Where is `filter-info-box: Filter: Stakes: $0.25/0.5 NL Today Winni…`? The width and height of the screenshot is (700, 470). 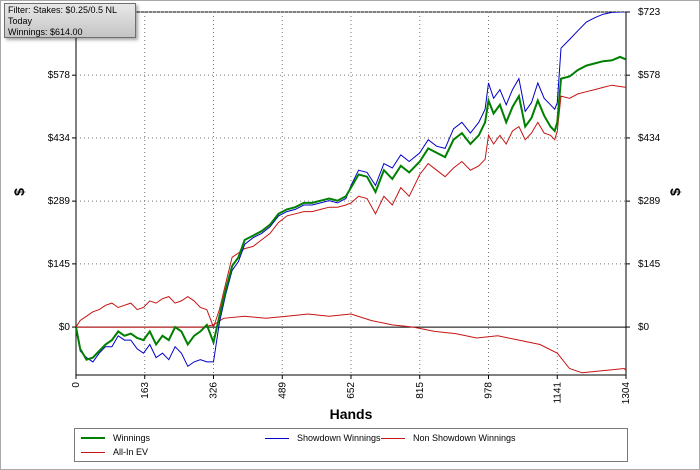
filter-info-box: Filter: Stakes: $0.25/0.5 NL Today Winni… is located at coordinates (70, 20).